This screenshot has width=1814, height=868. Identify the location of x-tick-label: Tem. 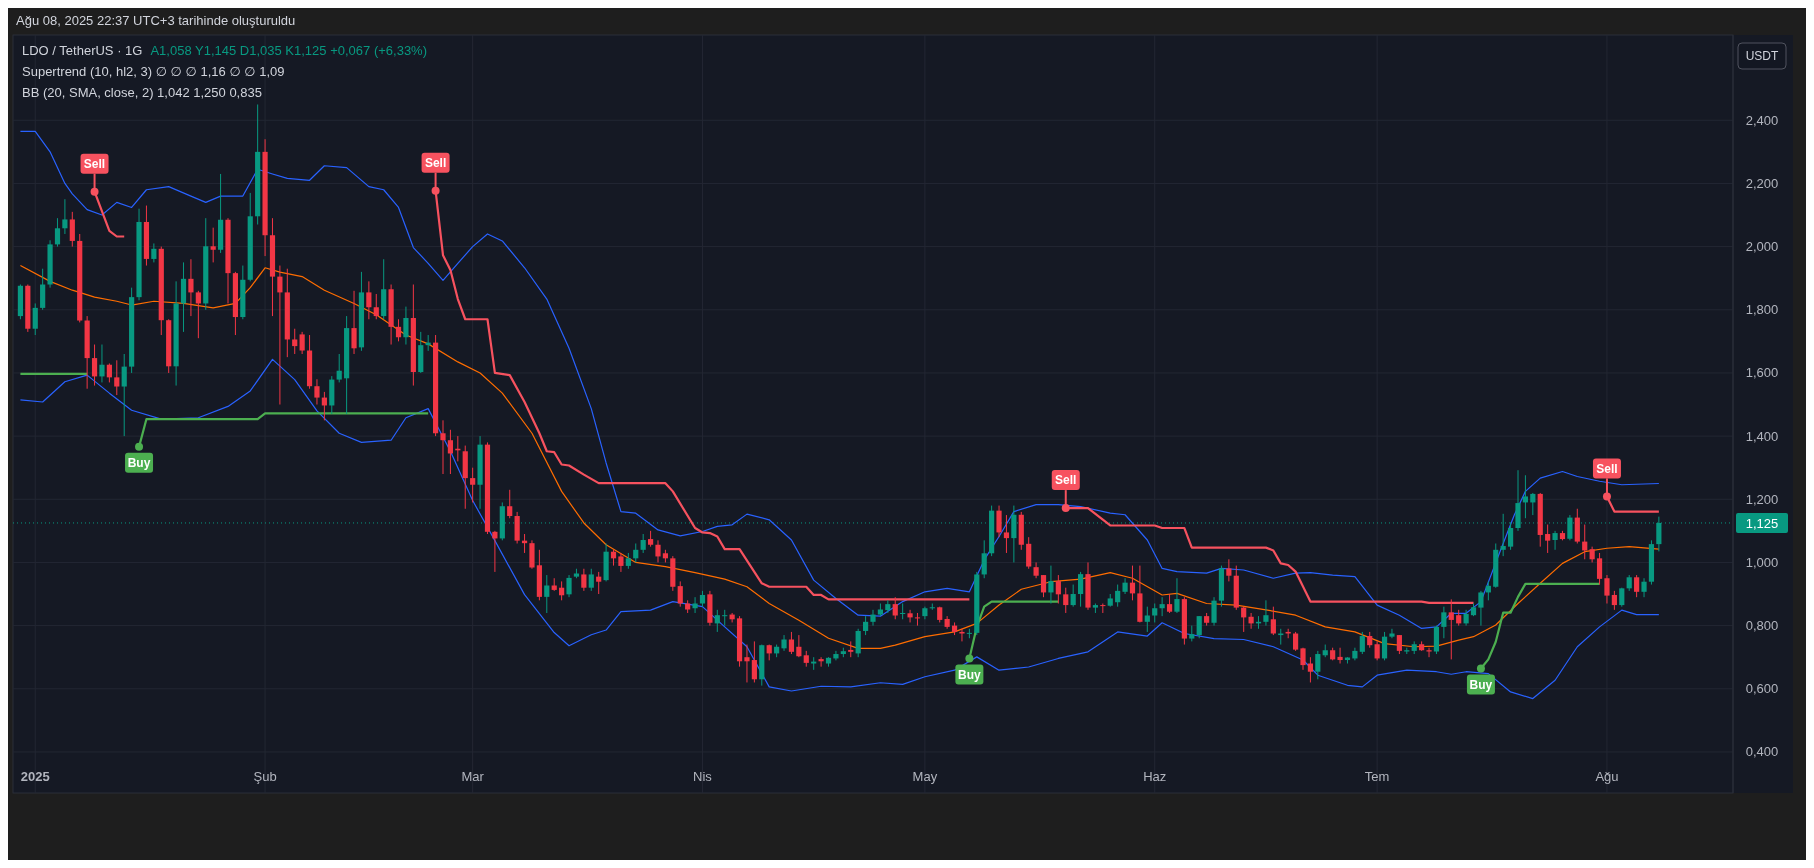
(1377, 776).